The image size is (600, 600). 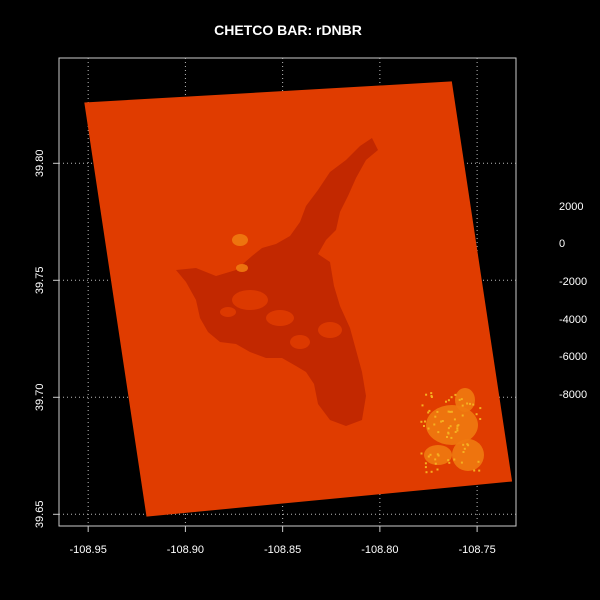 What do you see at coordinates (562, 244) in the screenshot?
I see `legend-value: 0` at bounding box center [562, 244].